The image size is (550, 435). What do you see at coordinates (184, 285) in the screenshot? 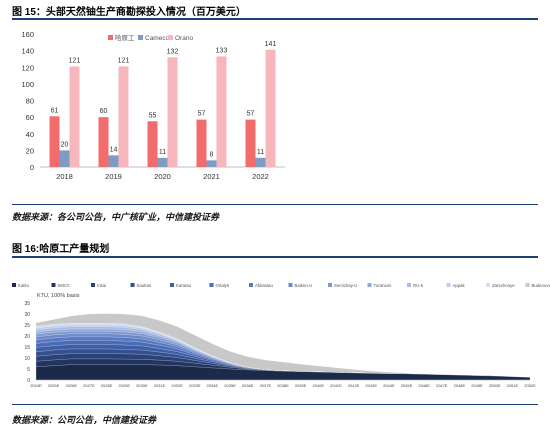
I see `legend-label: Karatau` at bounding box center [184, 285].